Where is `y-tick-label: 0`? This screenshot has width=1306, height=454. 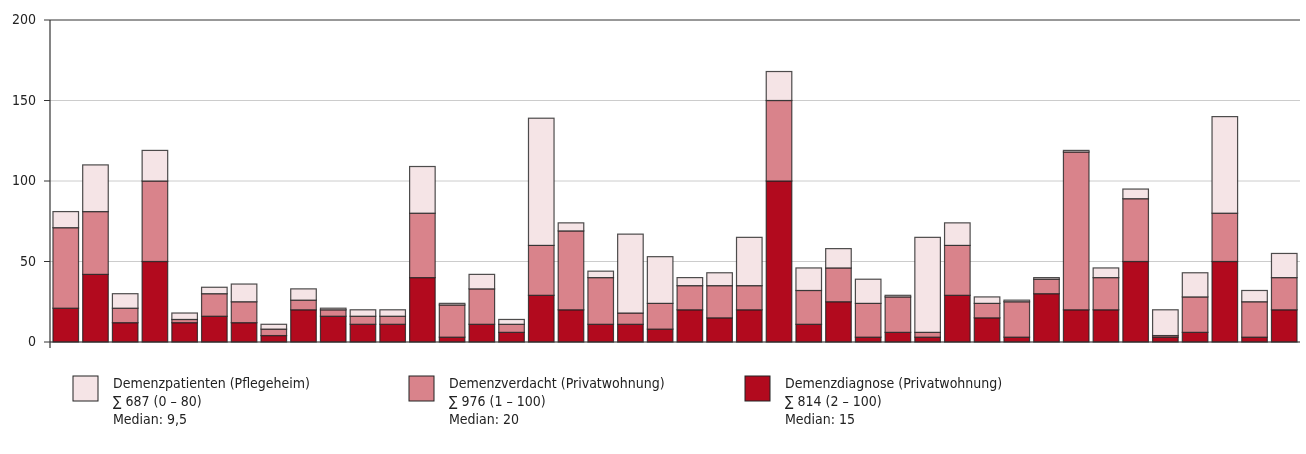 y-tick-label: 0 is located at coordinates (31, 341).